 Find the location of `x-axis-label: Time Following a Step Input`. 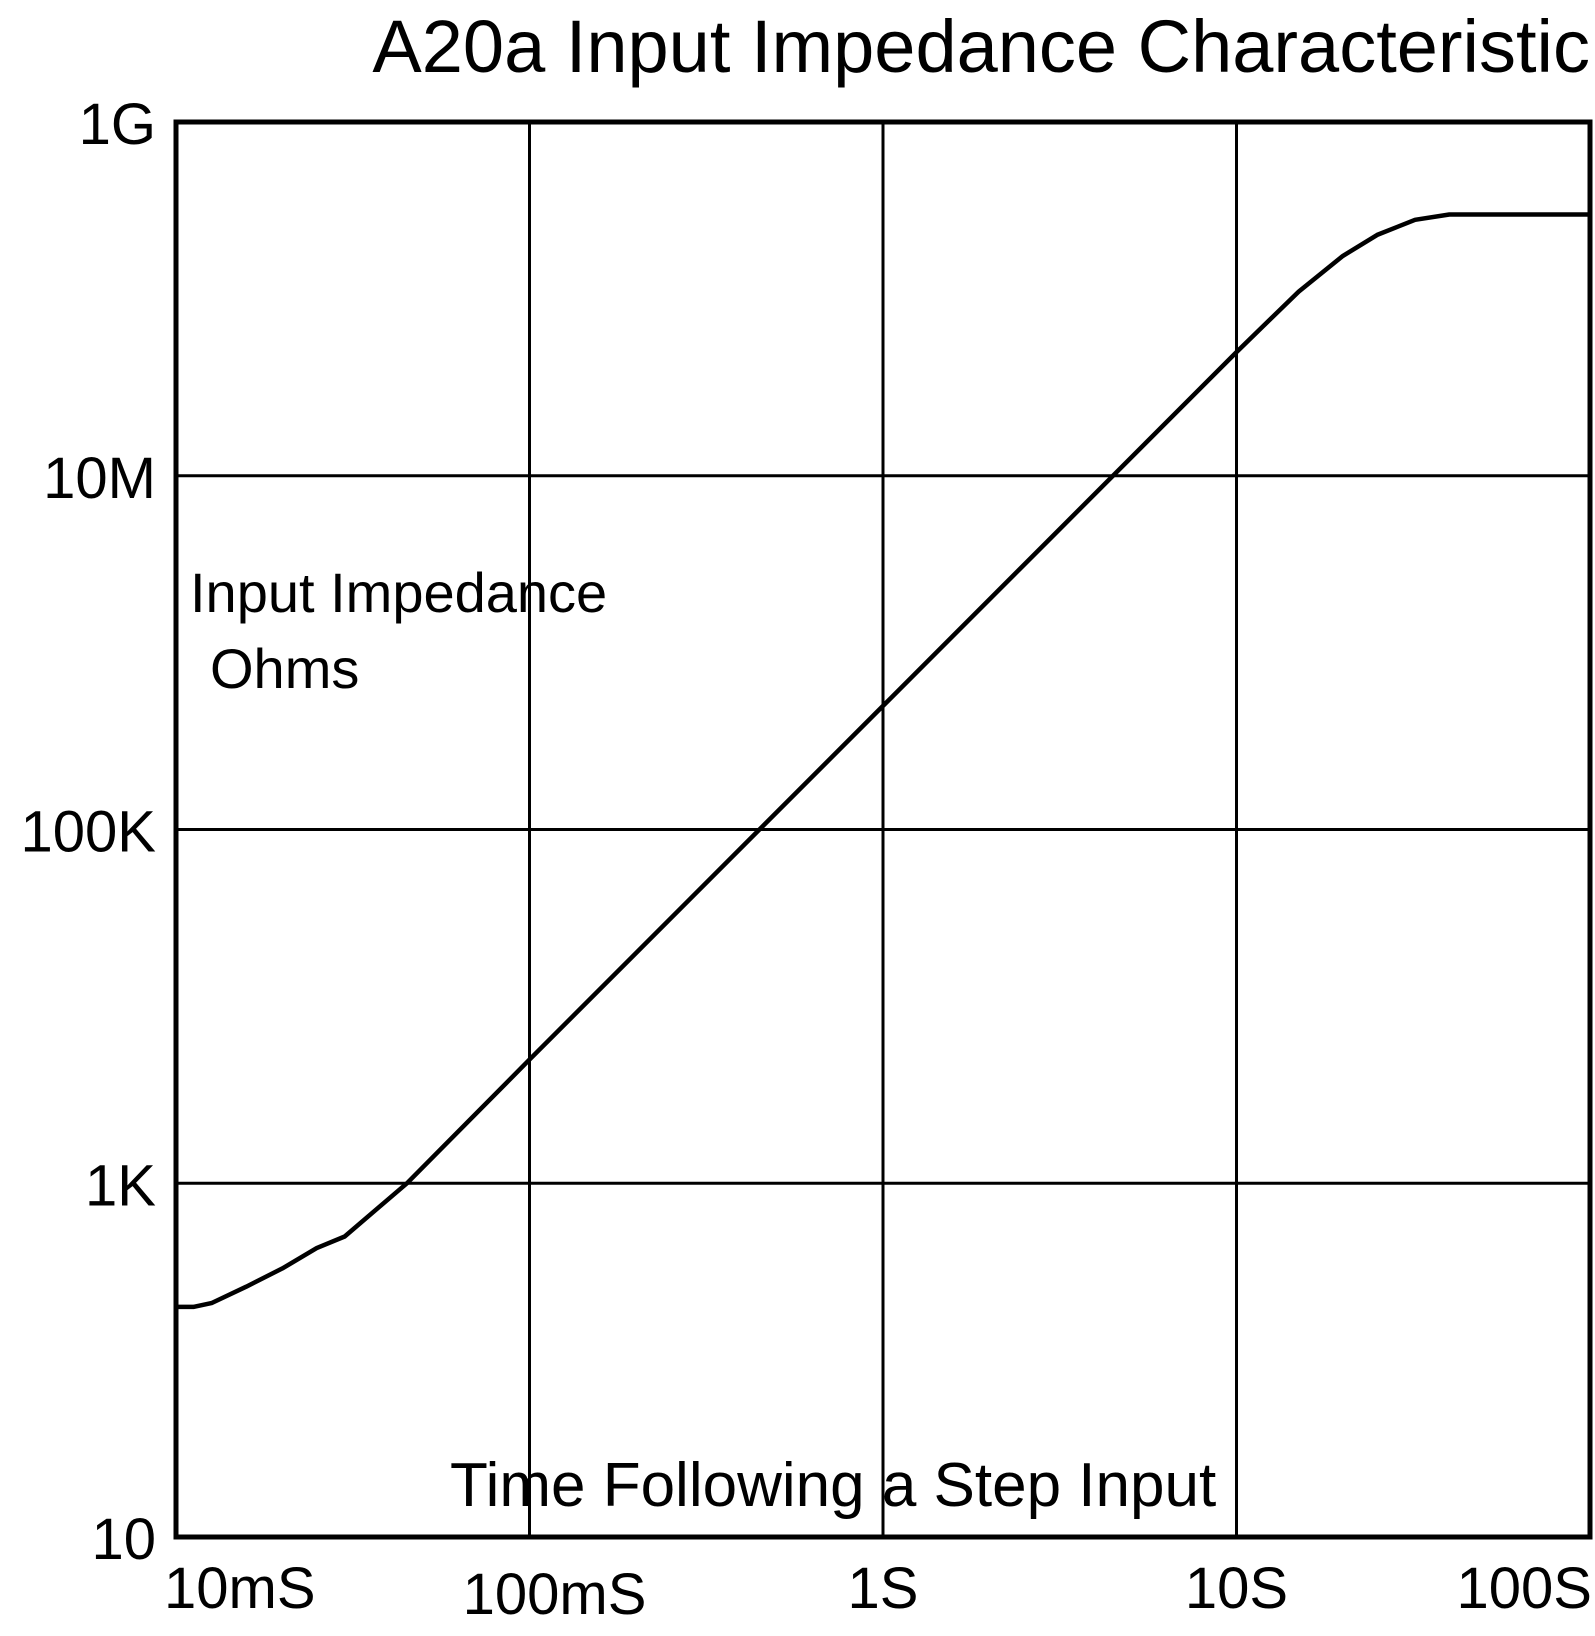

x-axis-label: Time Following a Step Input is located at coordinates (833, 1485).